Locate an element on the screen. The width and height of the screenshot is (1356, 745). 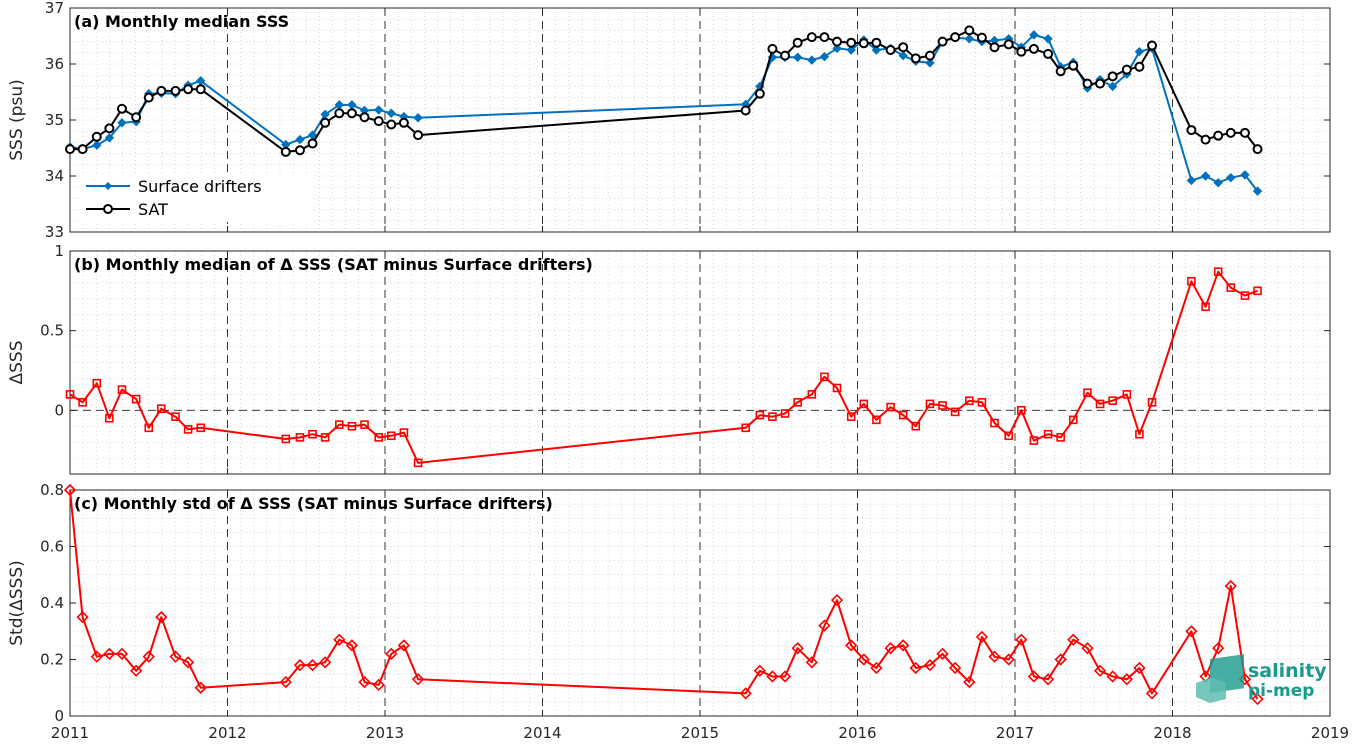
legend-marker-surface-drifters is located at coordinates (108, 186).